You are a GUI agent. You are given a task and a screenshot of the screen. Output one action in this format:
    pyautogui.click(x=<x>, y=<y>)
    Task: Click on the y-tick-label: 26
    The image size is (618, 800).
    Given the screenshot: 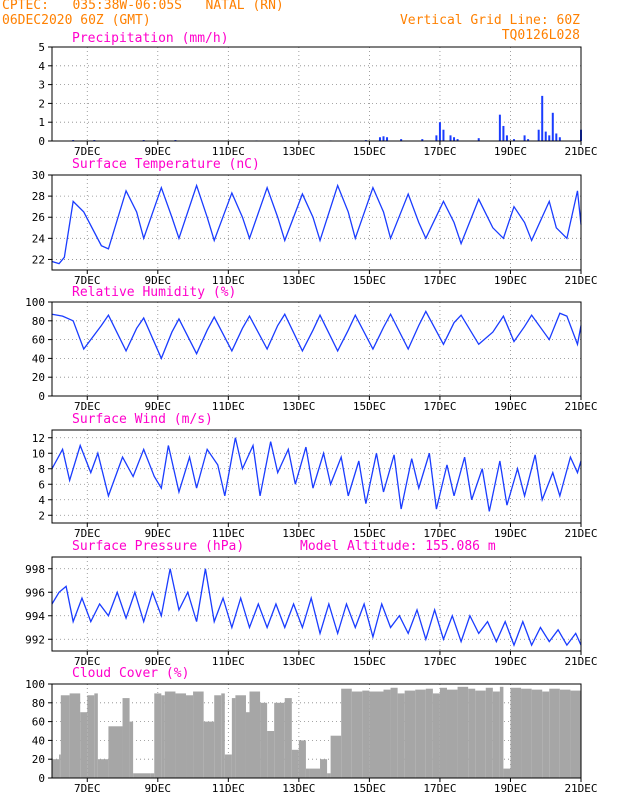 What is the action you would take?
    pyautogui.click(x=38, y=217)
    